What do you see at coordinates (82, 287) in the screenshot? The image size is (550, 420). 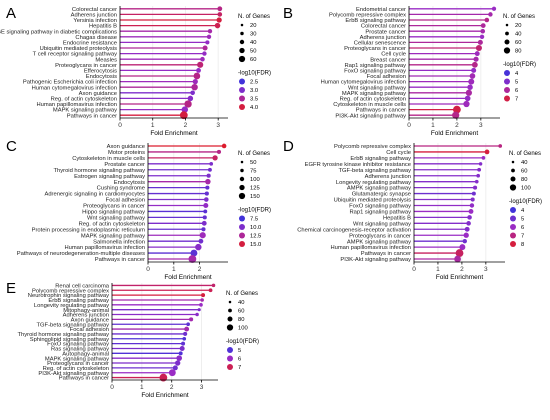 I see `category-label: Renal cell carcinoma` at bounding box center [82, 287].